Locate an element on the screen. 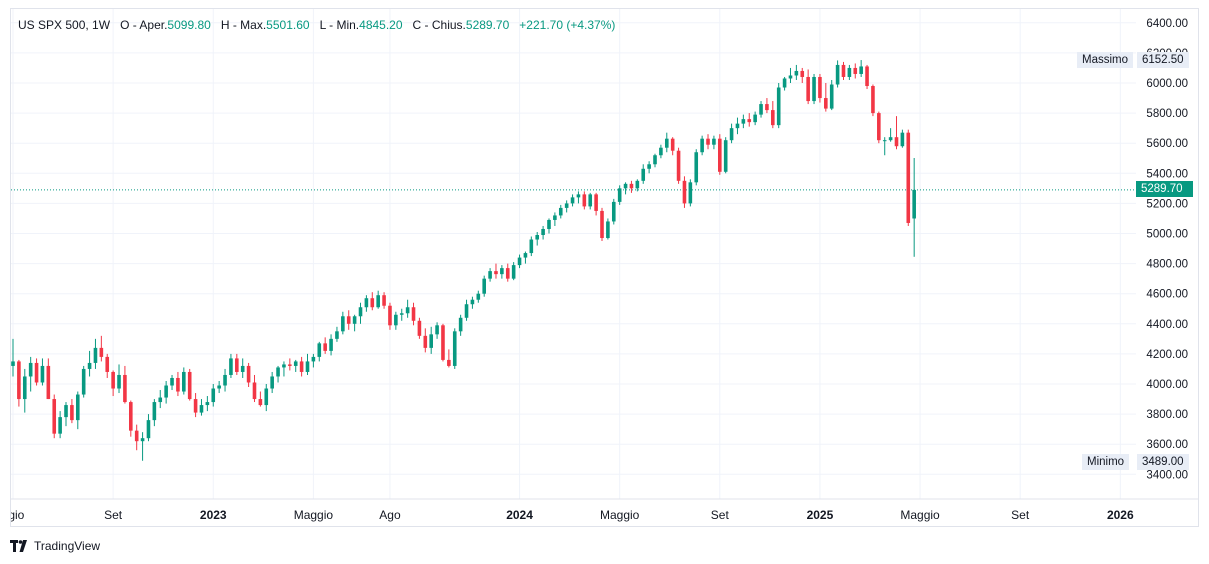  y-tick-label: 3800.00 is located at coordinates (1167, 415).